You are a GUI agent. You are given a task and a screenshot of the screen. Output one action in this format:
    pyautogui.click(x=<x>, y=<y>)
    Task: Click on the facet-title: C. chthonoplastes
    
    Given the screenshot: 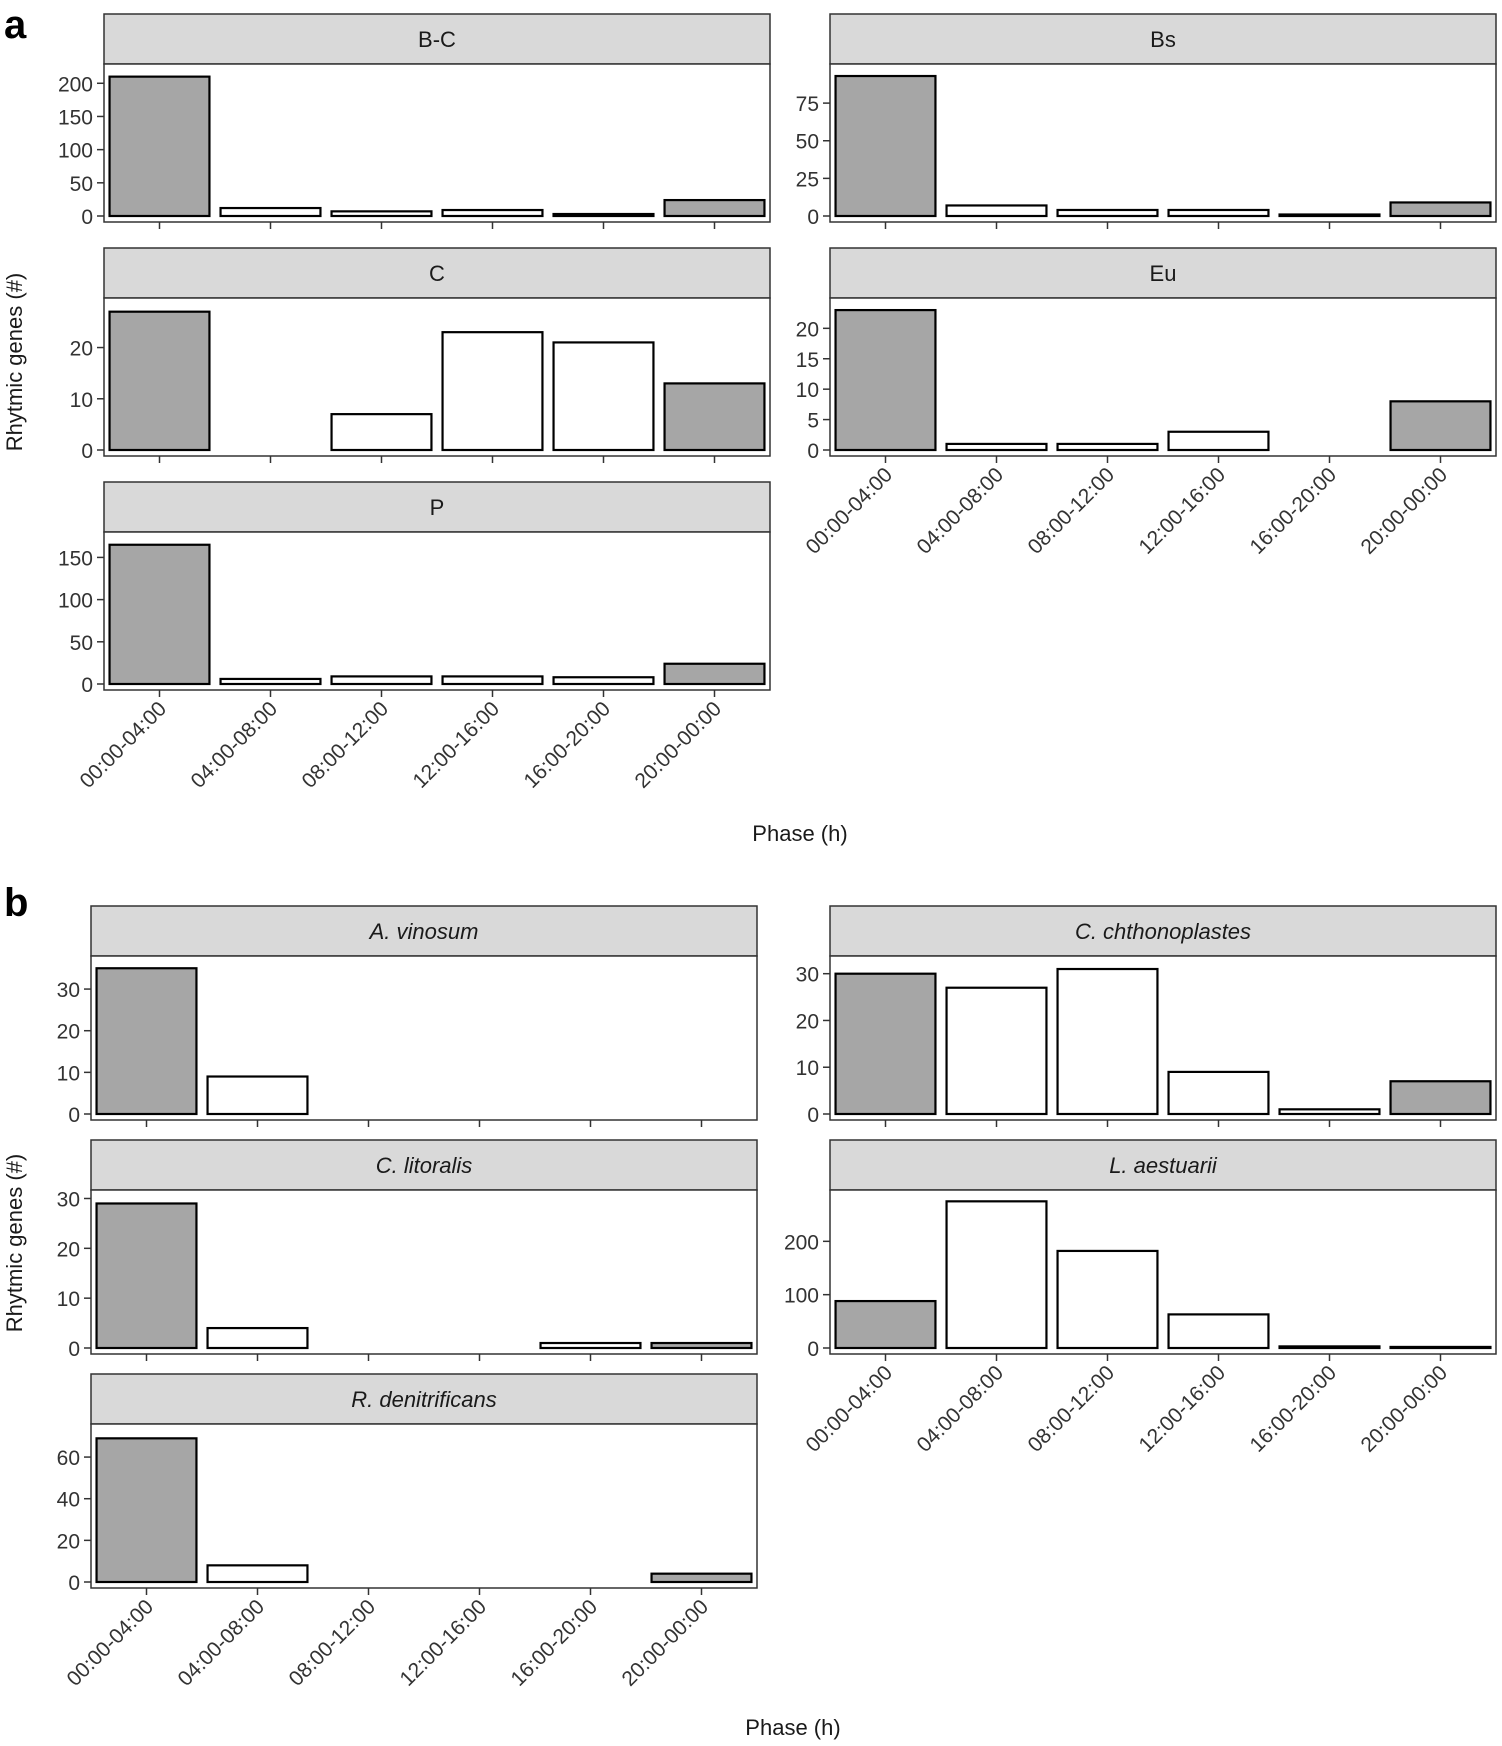 What is the action you would take?
    pyautogui.click(x=1163, y=931)
    